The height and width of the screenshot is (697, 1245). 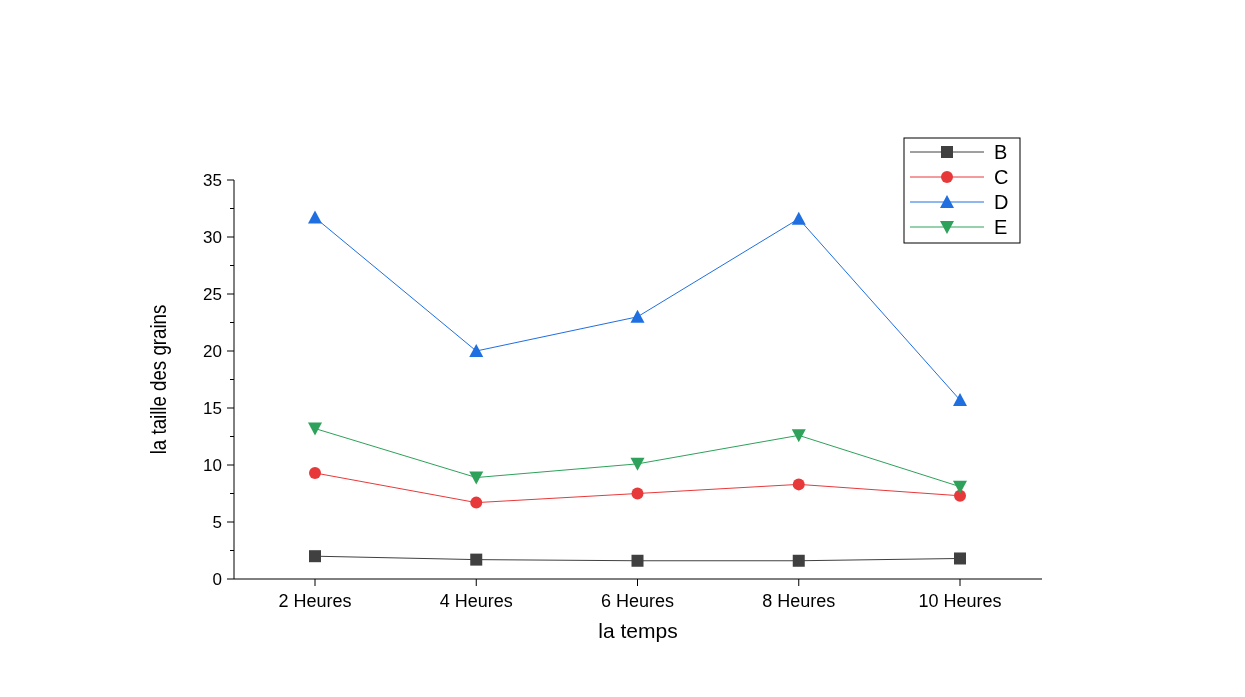 What do you see at coordinates (212, 294) in the screenshot?
I see `y-tick-label: 25` at bounding box center [212, 294].